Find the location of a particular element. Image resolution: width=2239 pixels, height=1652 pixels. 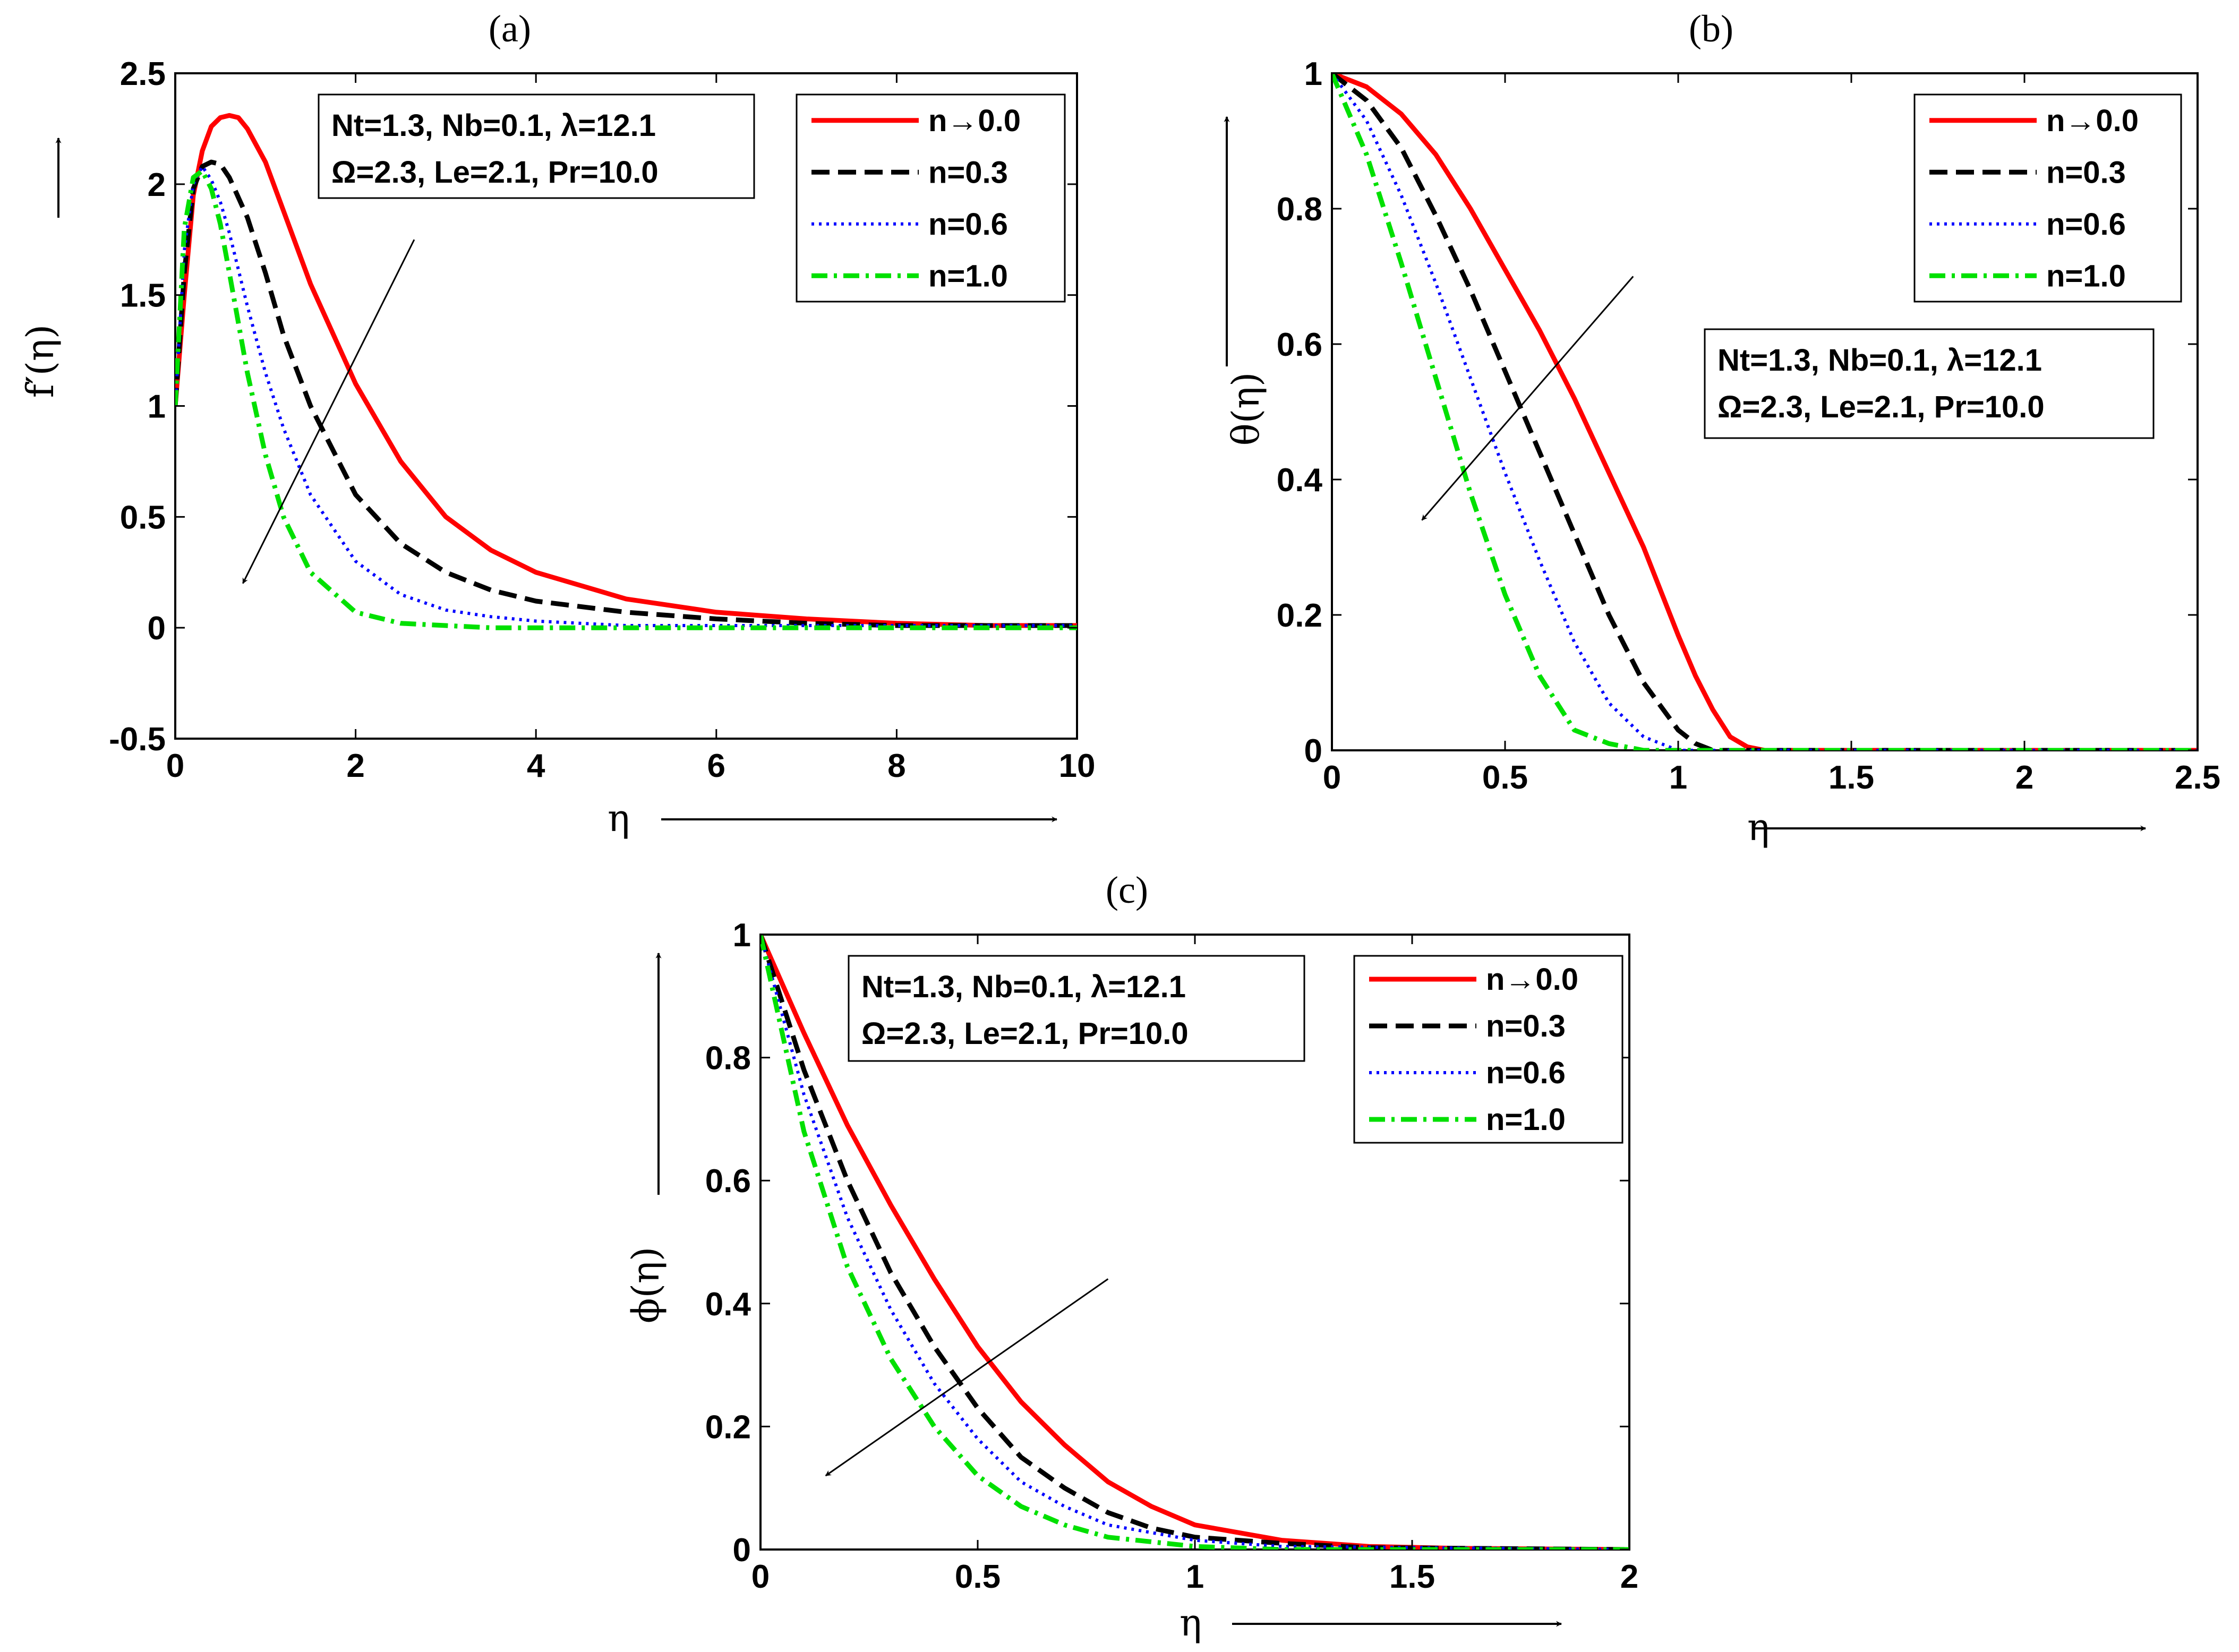

panel-label-c: (c) is located at coordinates (1127, 890).